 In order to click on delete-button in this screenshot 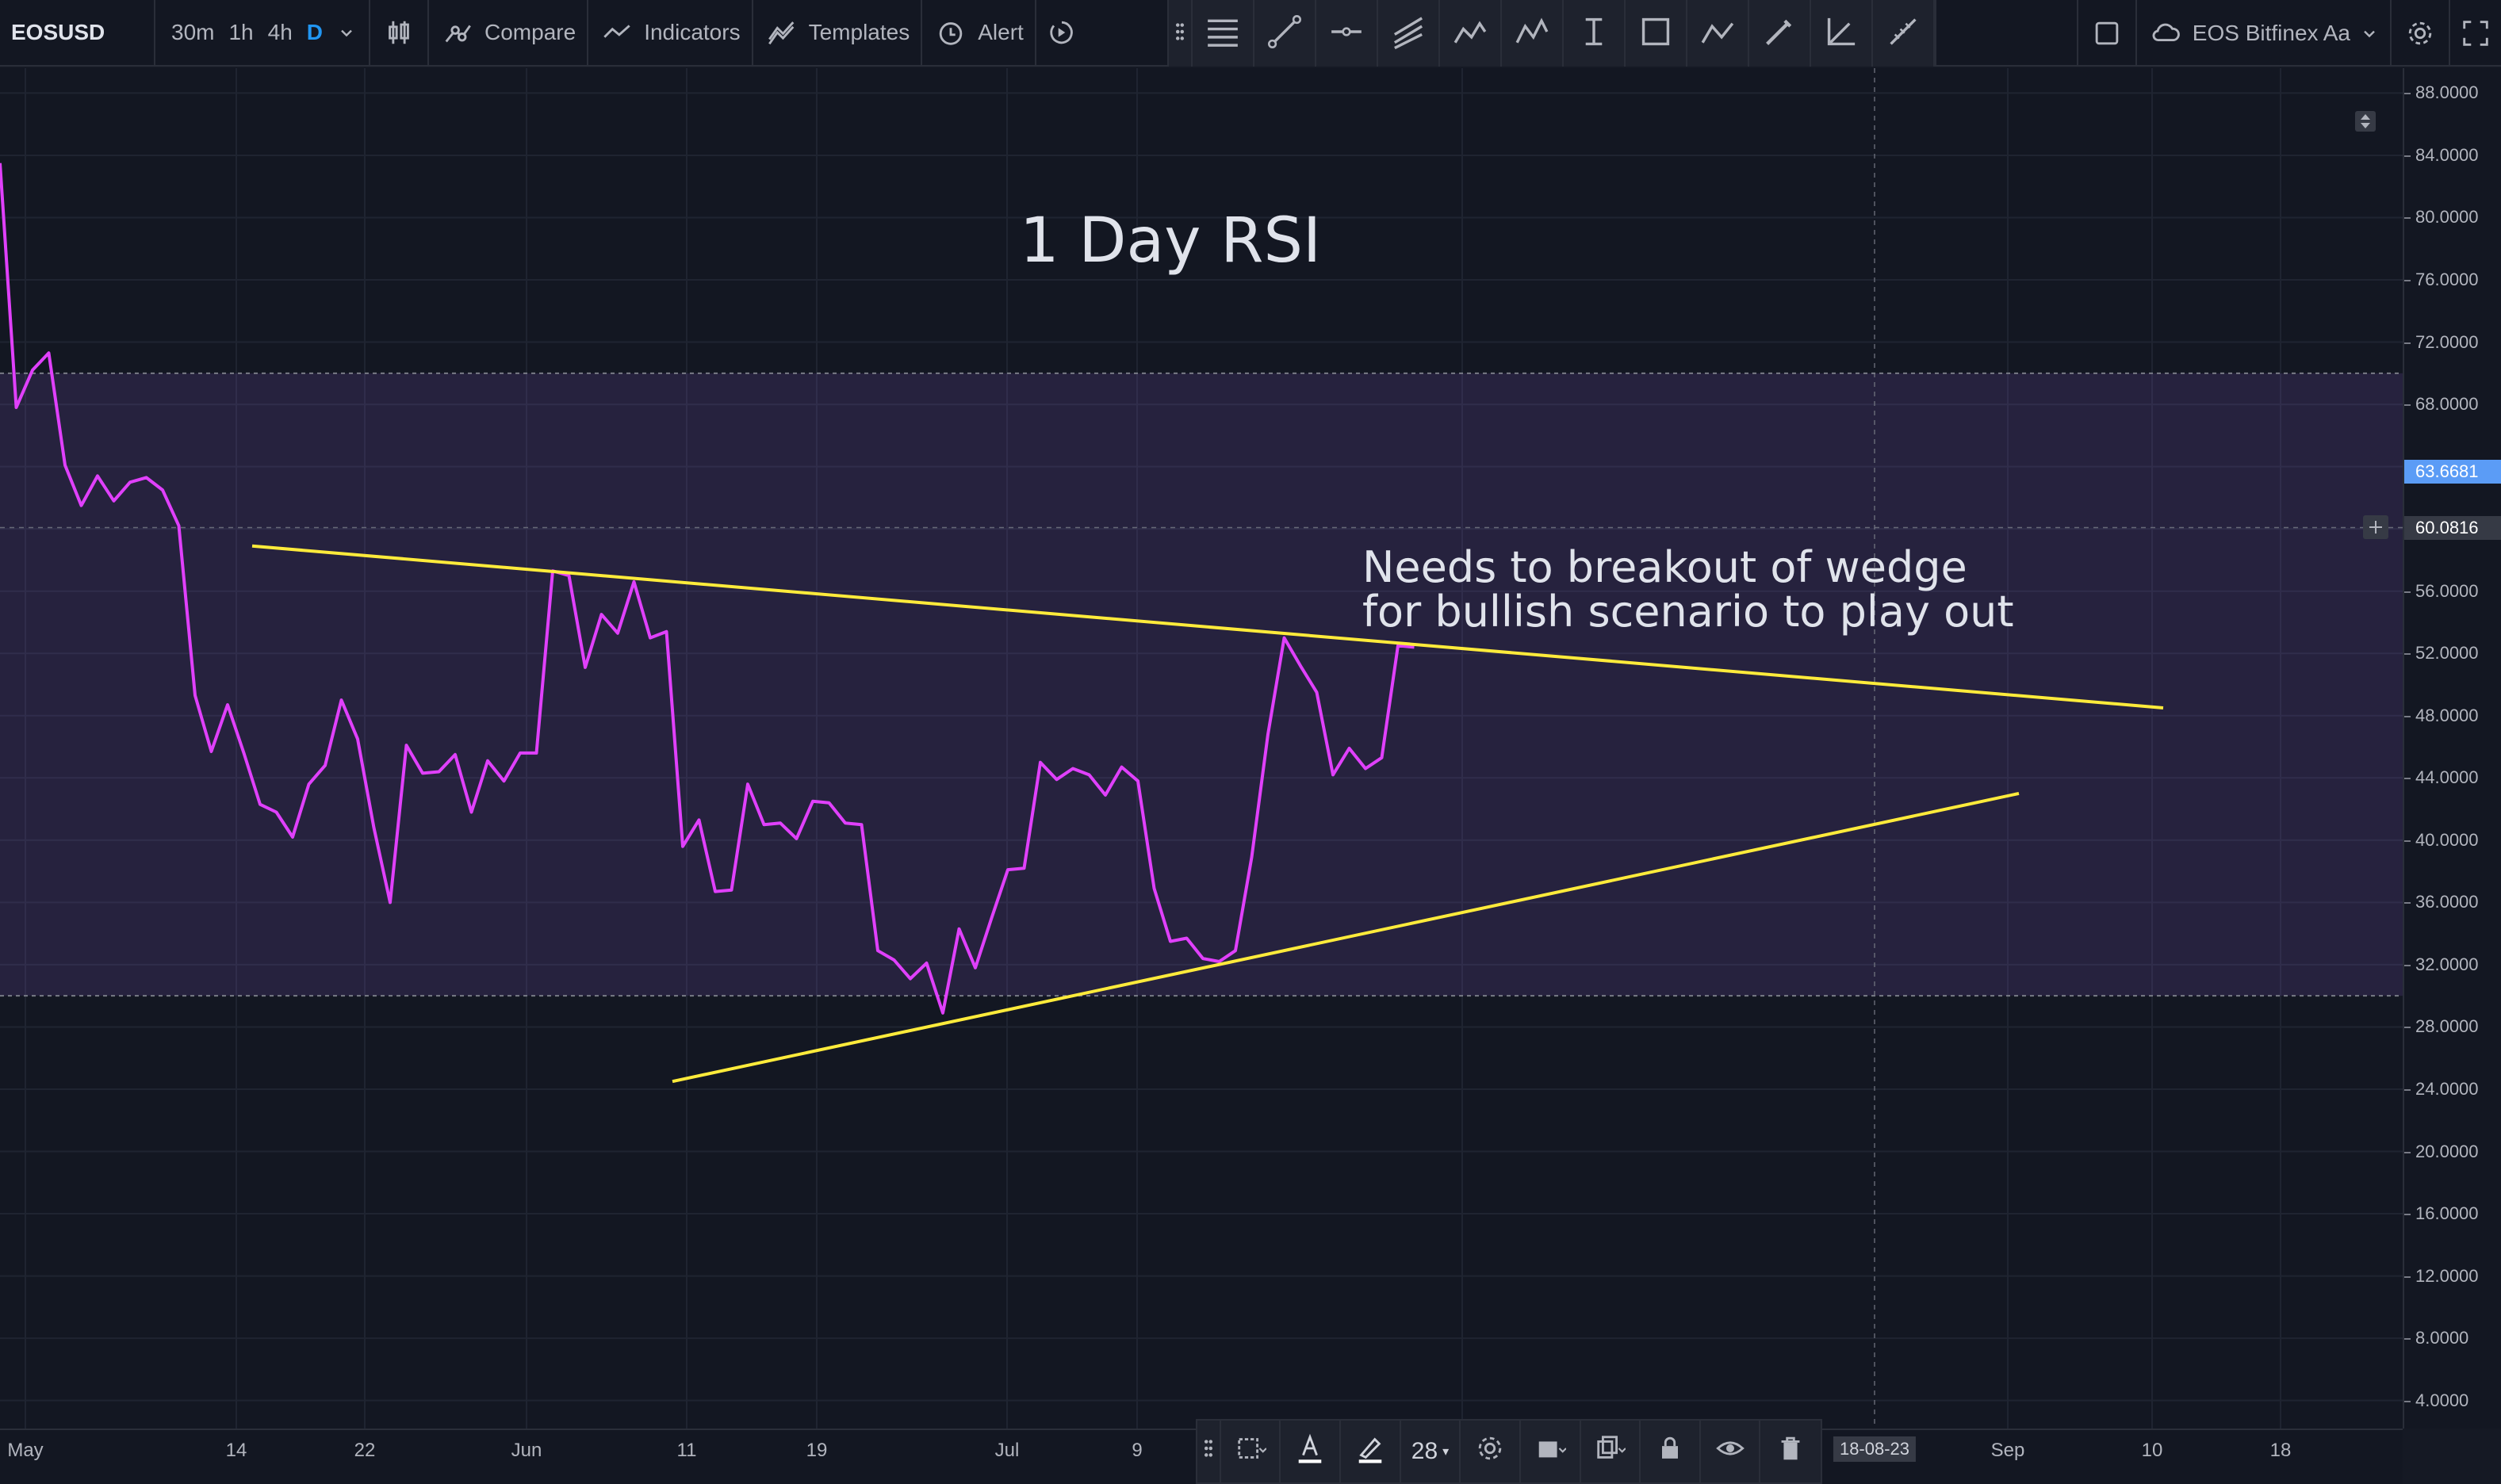, I will do `click(1790, 1451)`.